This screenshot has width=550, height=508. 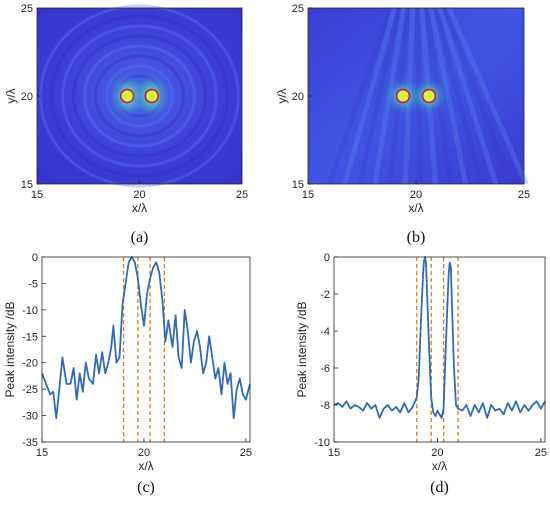 What do you see at coordinates (146, 487) in the screenshot?
I see `panel-label: (c)` at bounding box center [146, 487].